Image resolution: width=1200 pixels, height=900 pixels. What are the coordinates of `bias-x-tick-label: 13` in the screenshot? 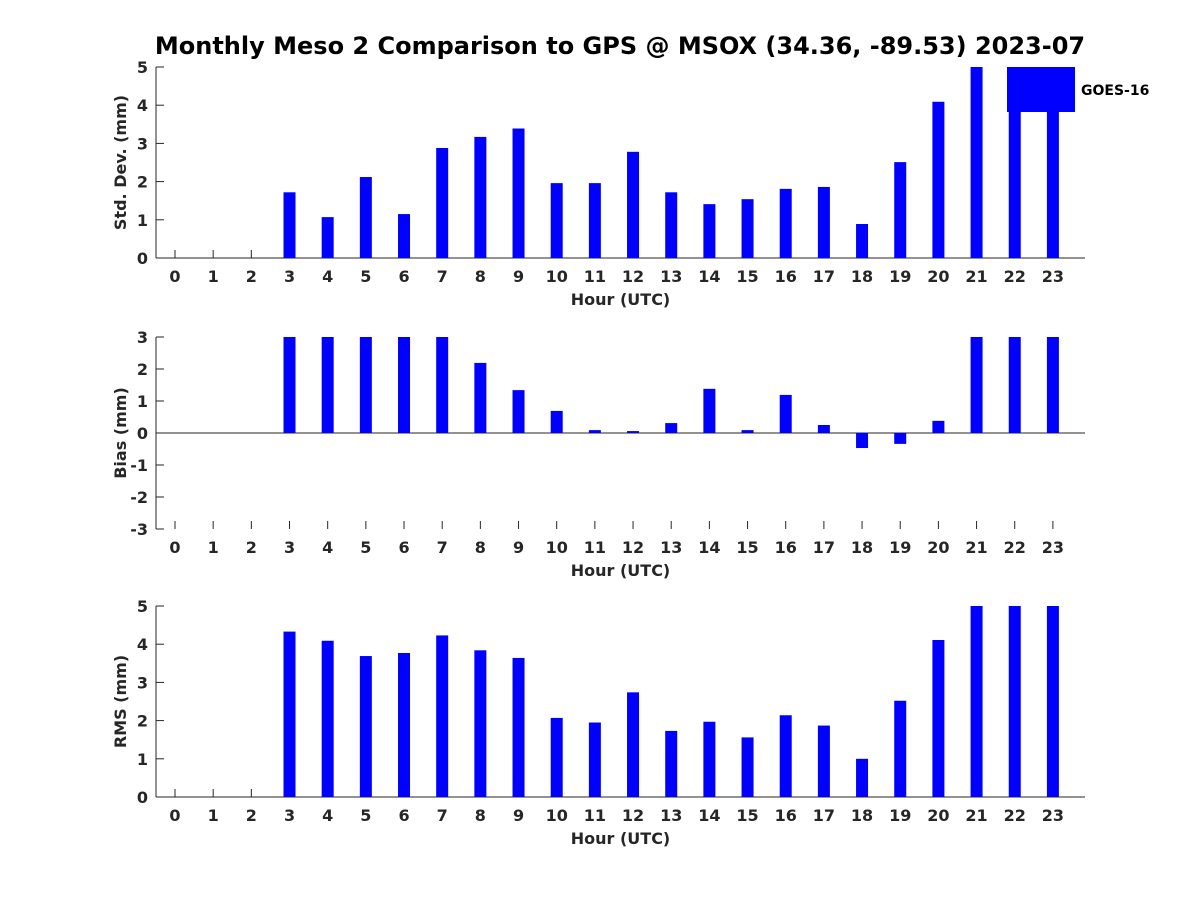 It's located at (671, 547).